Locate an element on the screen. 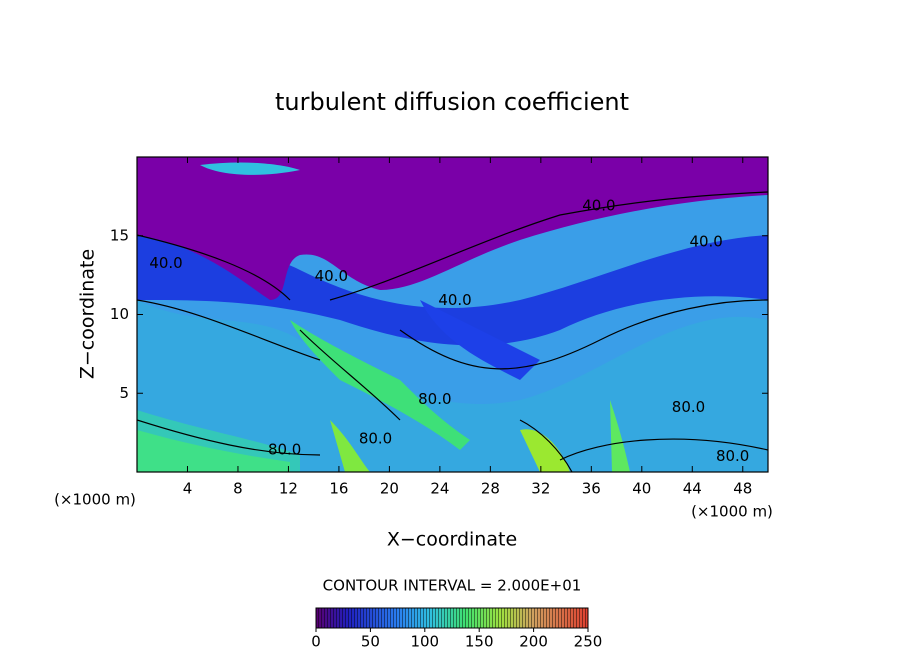 This screenshot has width=904, height=654. x-tick-label: 44 is located at coordinates (692, 489).